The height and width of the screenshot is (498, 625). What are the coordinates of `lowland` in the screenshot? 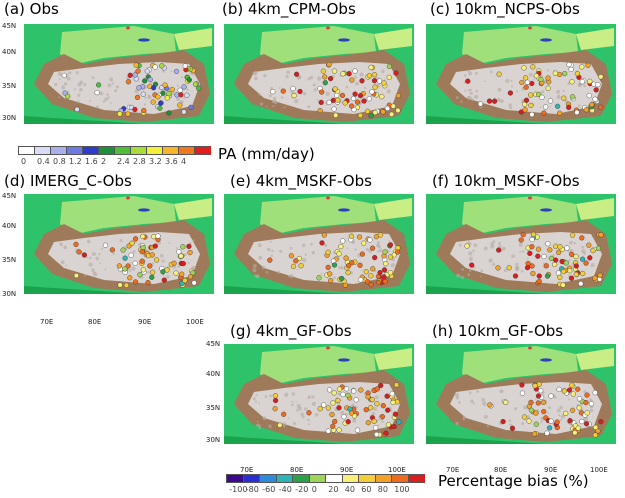 It's located at (284, 120).